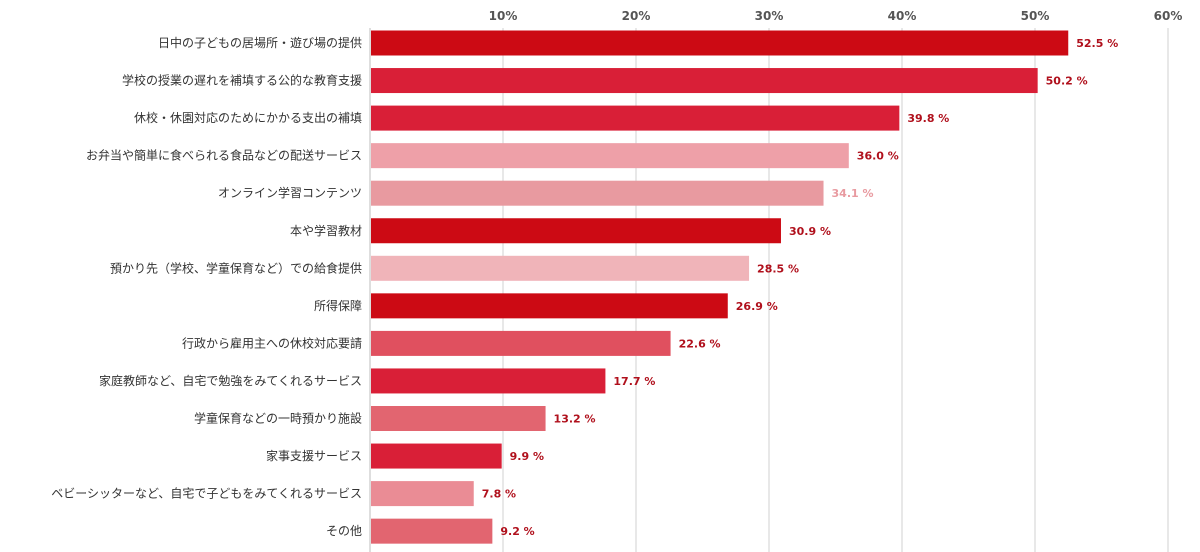 Image resolution: width=1200 pixels, height=552 pixels. What do you see at coordinates (1035, 16) in the screenshot?
I see `x-tick-label: 50%` at bounding box center [1035, 16].